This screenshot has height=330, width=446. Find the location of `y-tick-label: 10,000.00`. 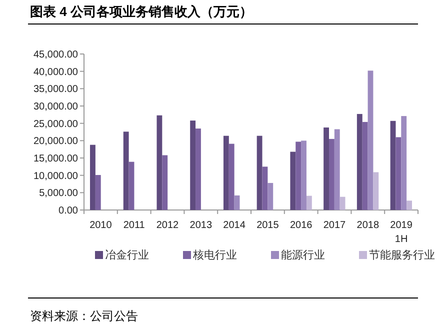

y-tick-label: 10,000.00 is located at coordinates (56, 176).